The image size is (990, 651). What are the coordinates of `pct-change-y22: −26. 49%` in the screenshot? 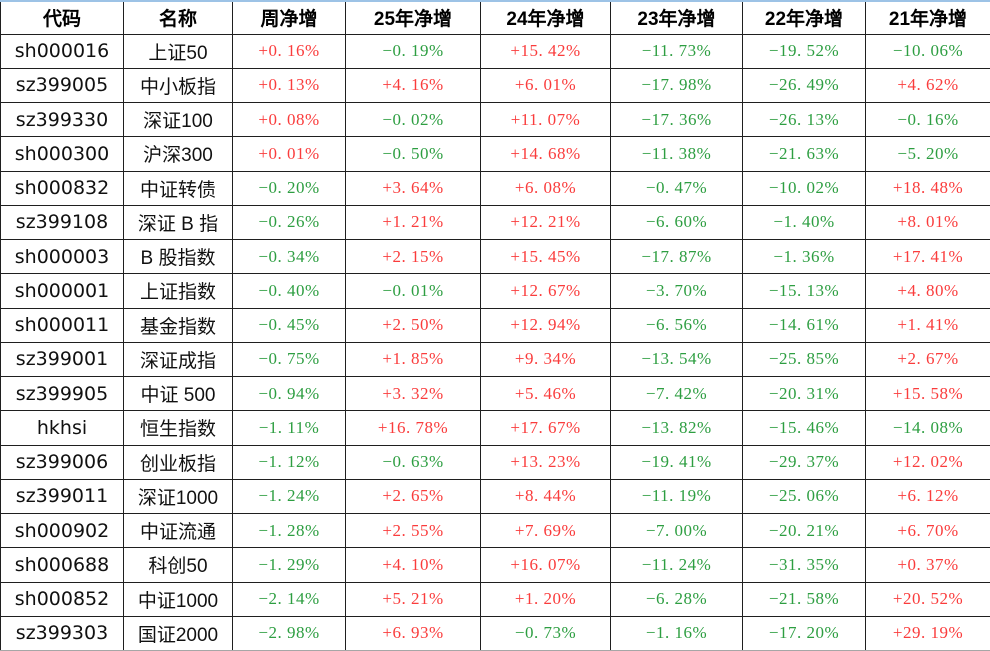 It's located at (804, 85).